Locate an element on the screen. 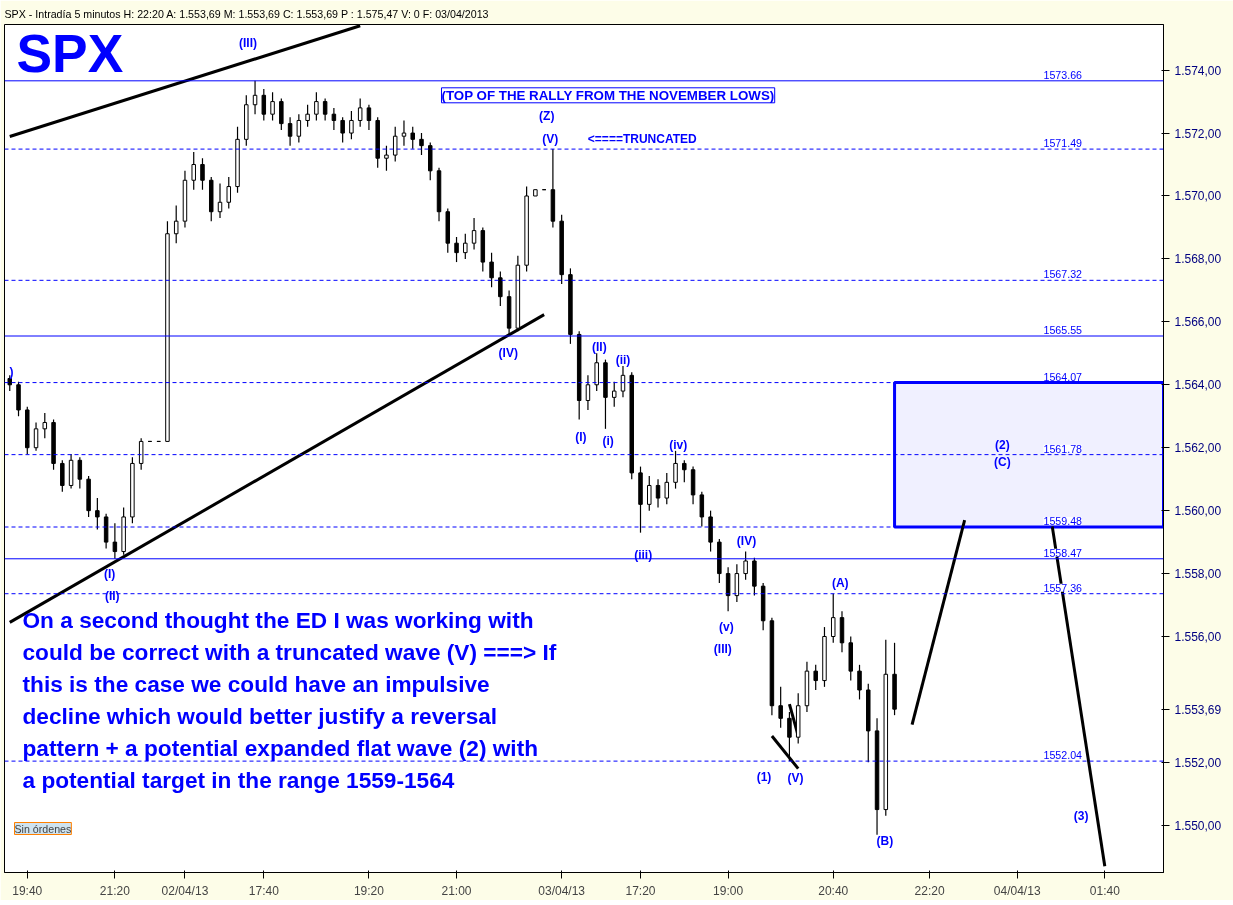 This screenshot has width=1233, height=905. x-tick-label: 01:40 is located at coordinates (1105, 890).